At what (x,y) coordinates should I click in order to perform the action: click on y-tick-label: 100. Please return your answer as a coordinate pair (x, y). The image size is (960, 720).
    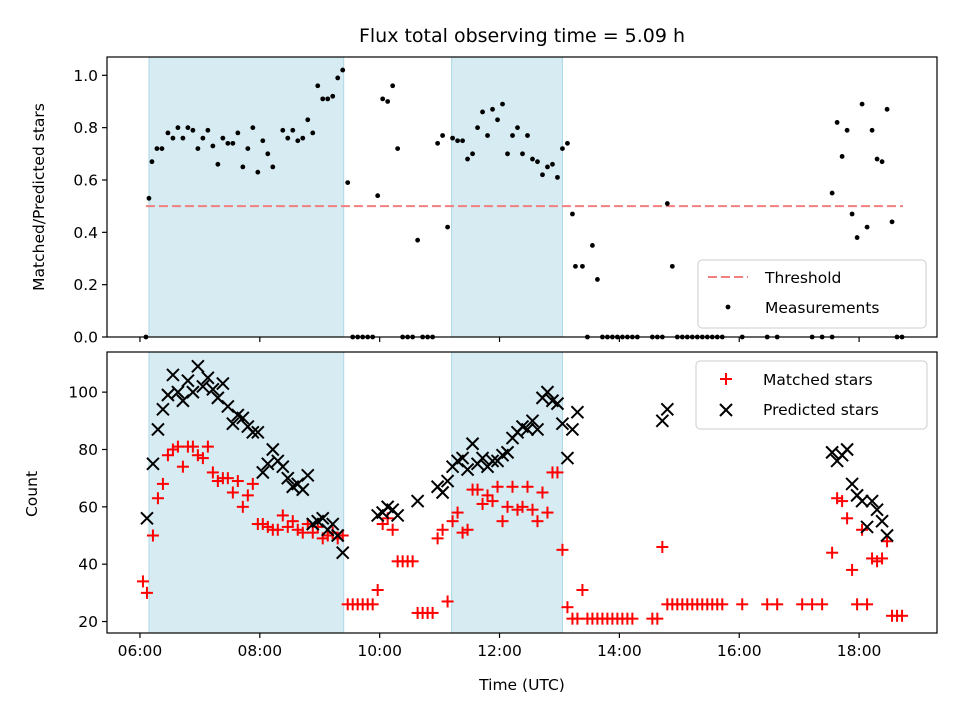
    Looking at the image, I should click on (83, 393).